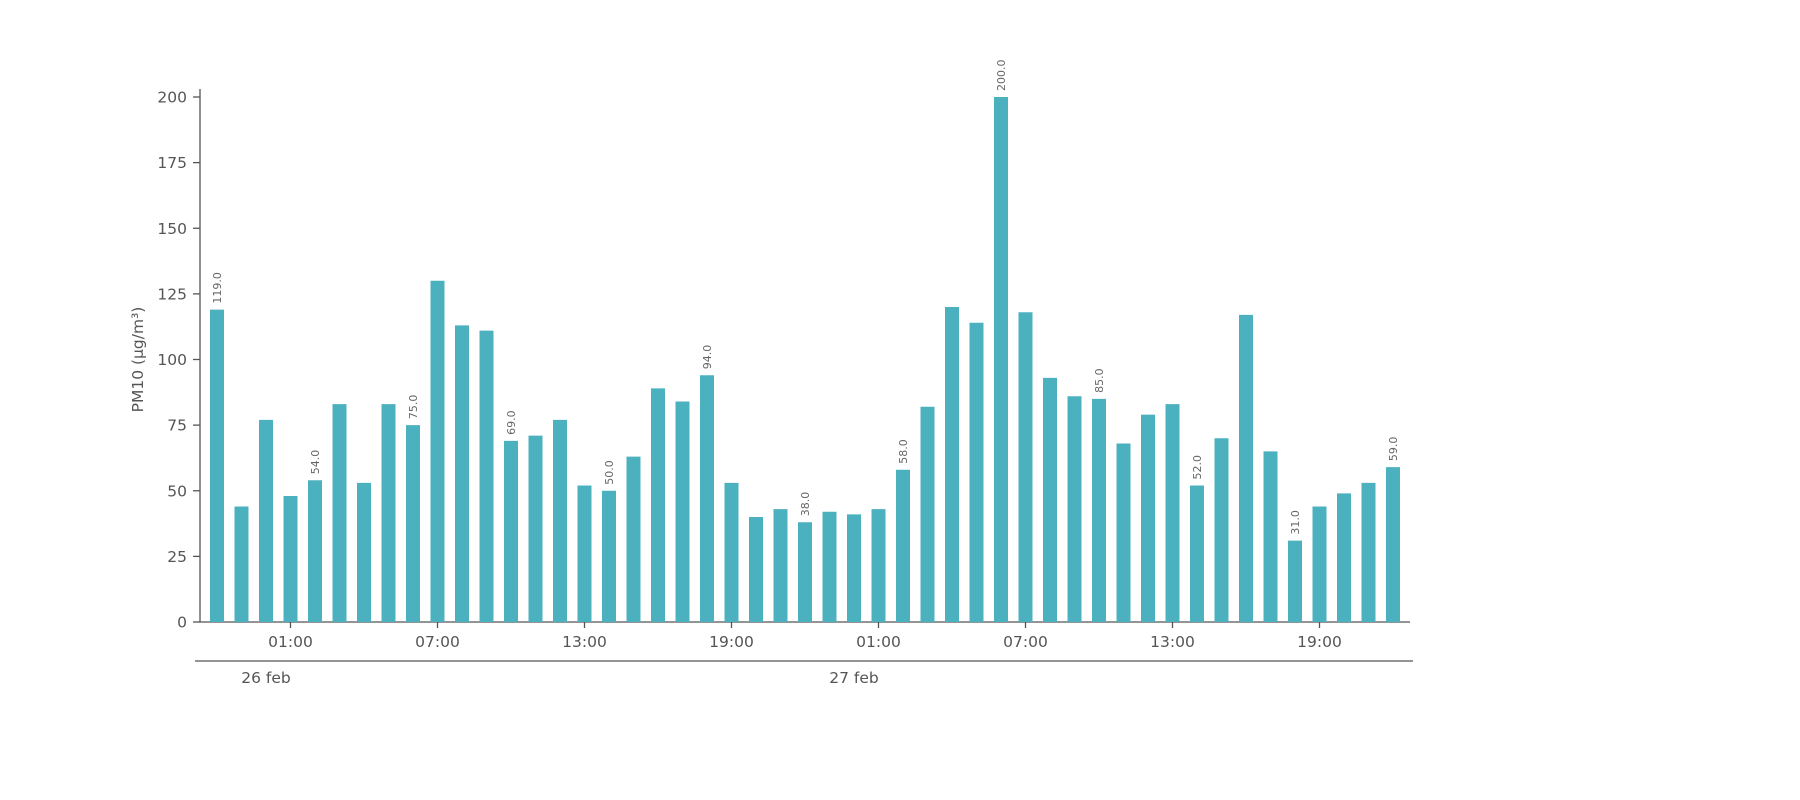 The image size is (1800, 800). What do you see at coordinates (1099, 380) in the screenshot?
I see `bar-value-label: 85.0` at bounding box center [1099, 380].